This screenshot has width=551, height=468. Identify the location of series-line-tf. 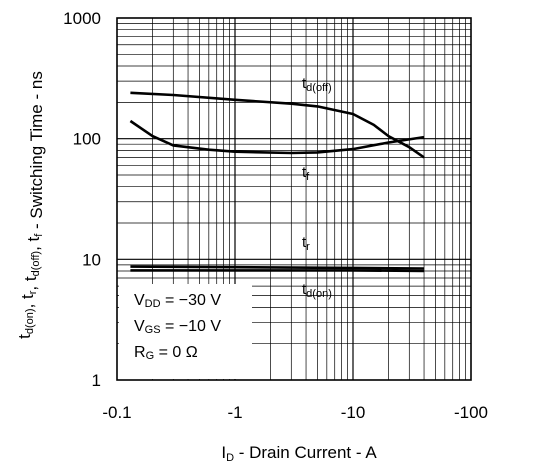
(277, 137).